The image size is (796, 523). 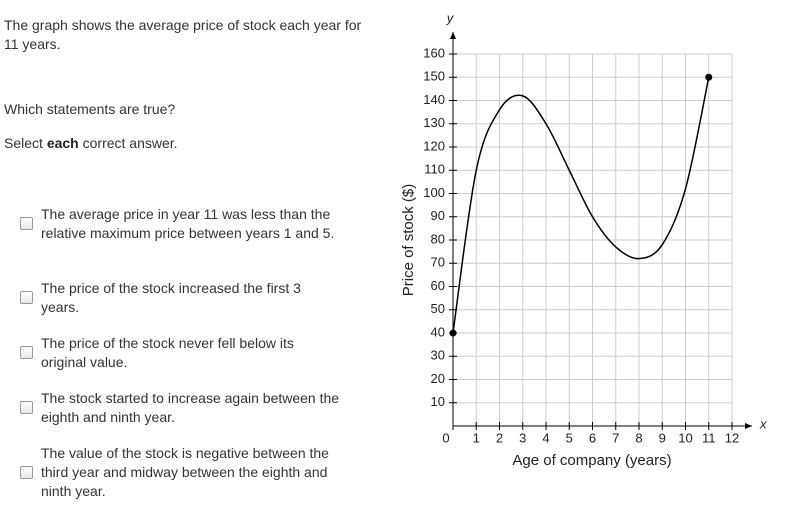 I want to click on instruction: Select each correct answer., so click(x=91, y=143).